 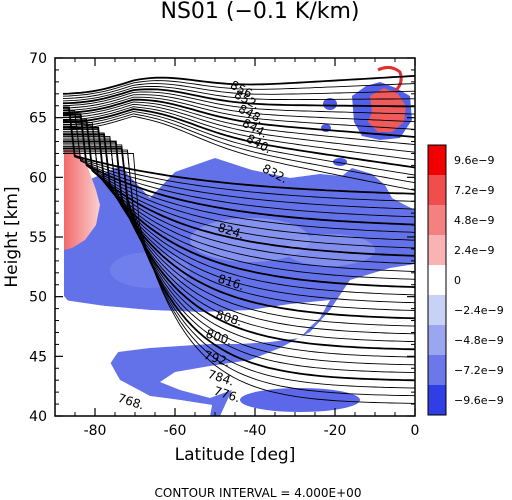 I want to click on y-tick-label: 55, so click(x=38, y=238).